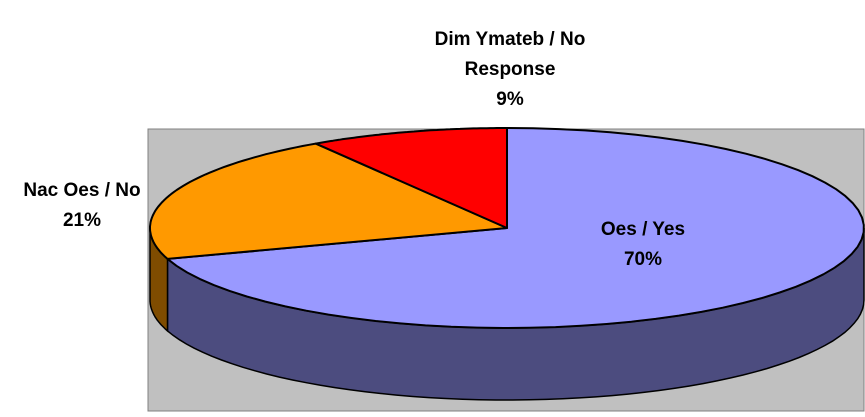 The image size is (865, 417). I want to click on category-label: Dim Ymateb / No Response, so click(510, 54).